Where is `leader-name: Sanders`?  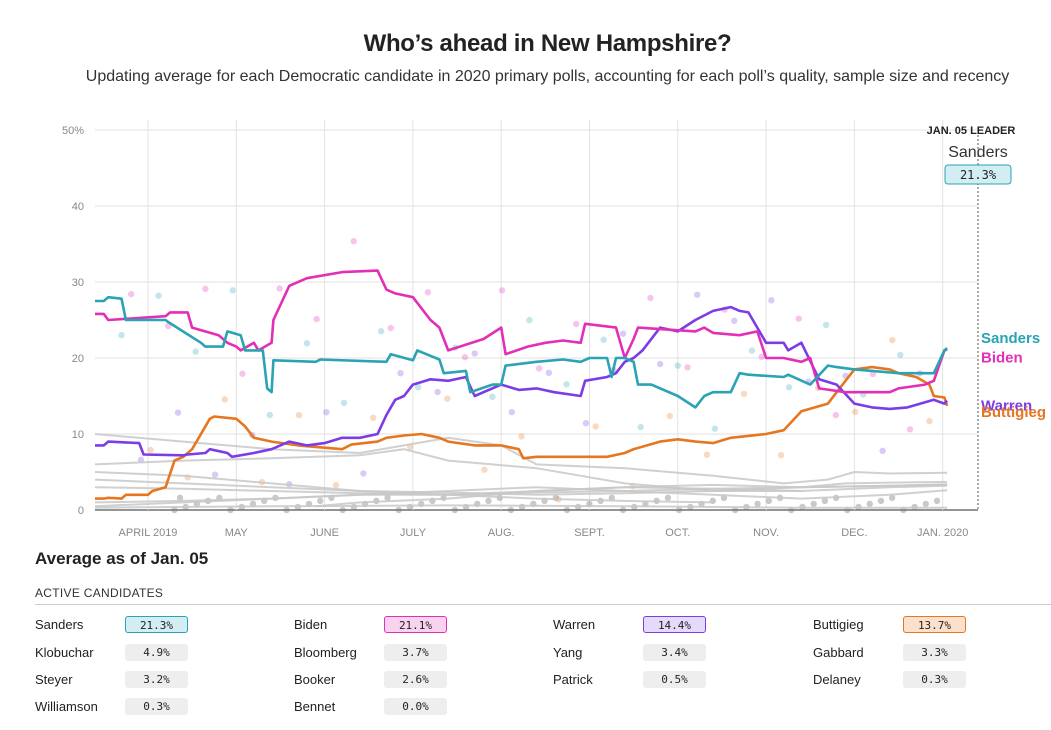
leader-name: Sanders is located at coordinates (978, 152).